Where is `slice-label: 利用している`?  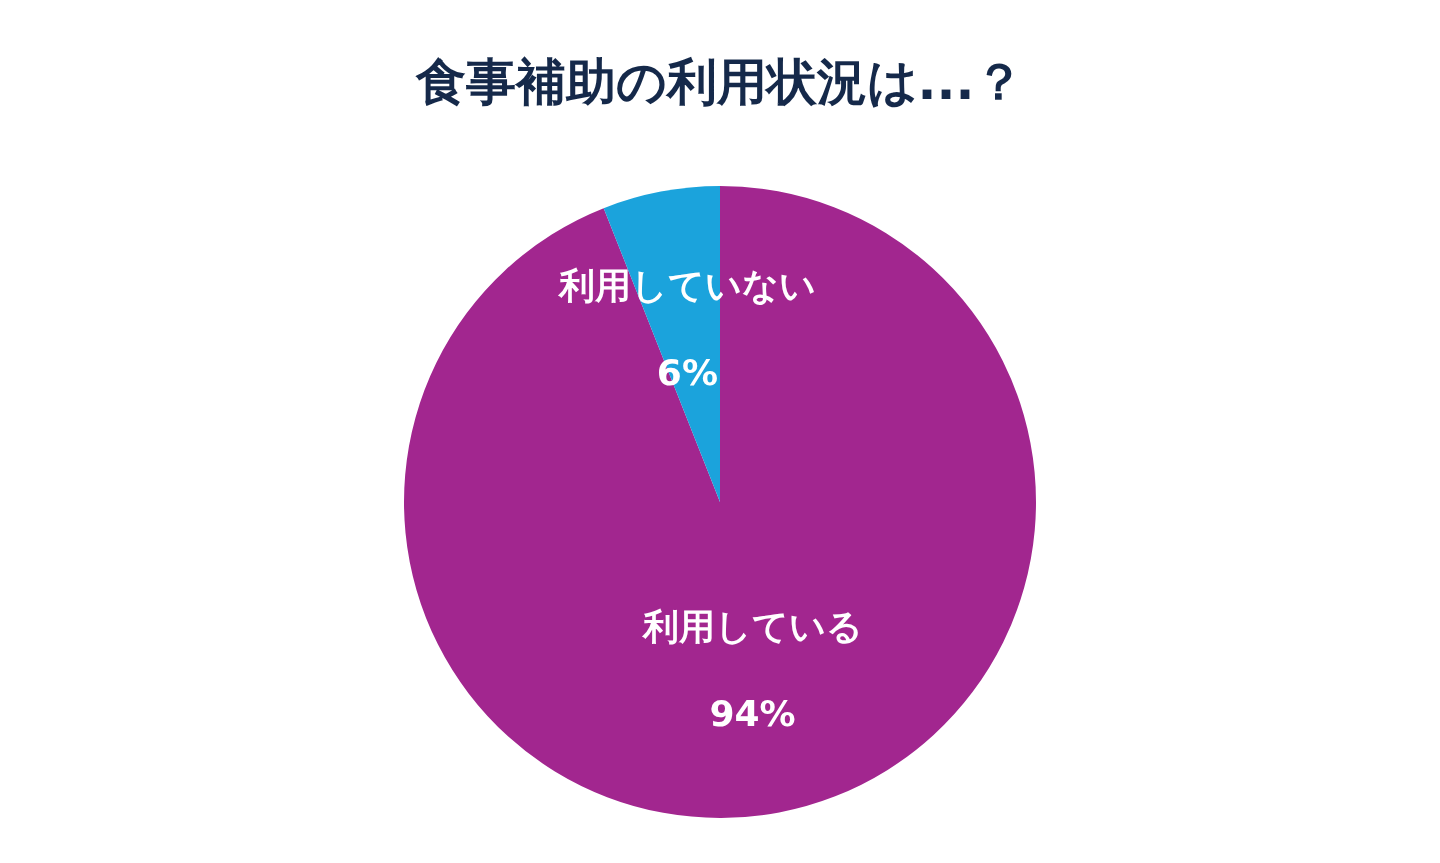
slice-label: 利用している is located at coordinates (751, 627).